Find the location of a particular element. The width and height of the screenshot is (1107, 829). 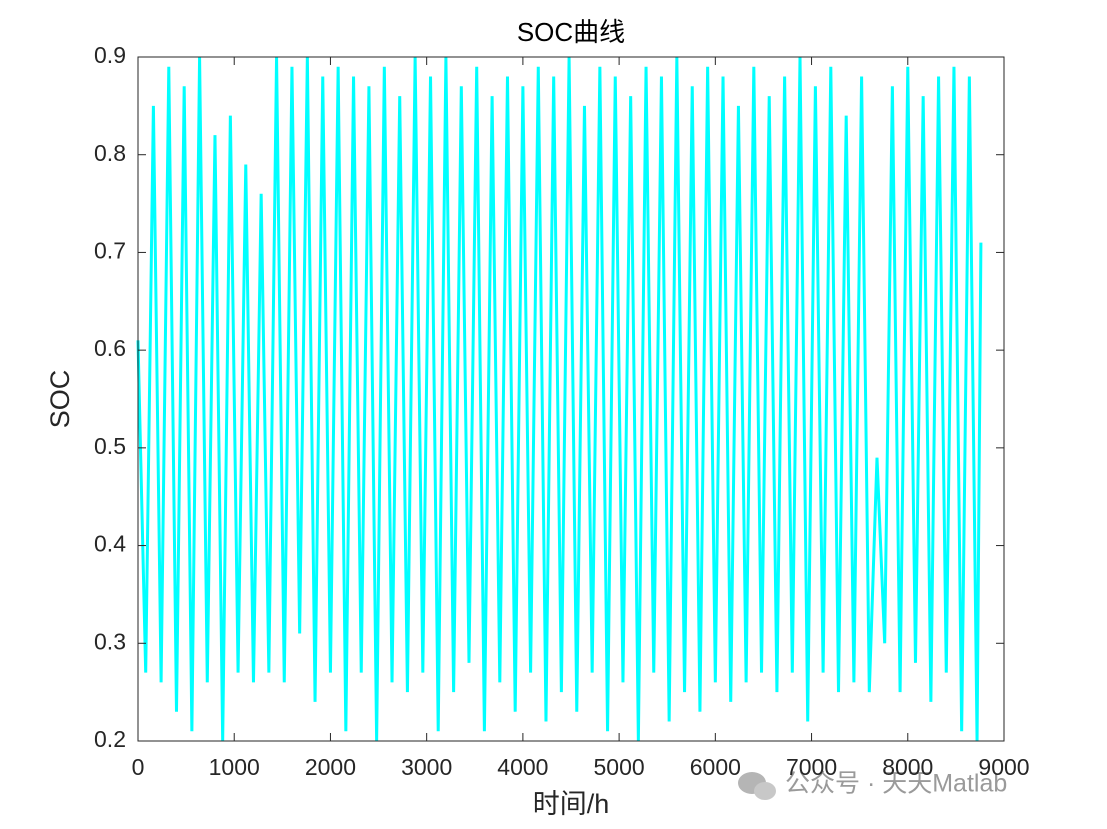

x-tick-label: 0 is located at coordinates (138, 767).